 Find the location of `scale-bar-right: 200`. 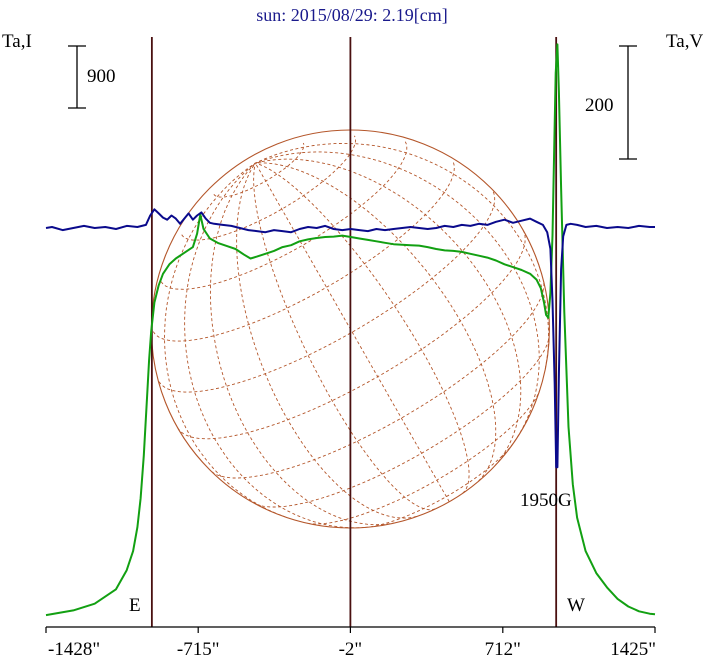

scale-bar-right: 200 is located at coordinates (611, 102).